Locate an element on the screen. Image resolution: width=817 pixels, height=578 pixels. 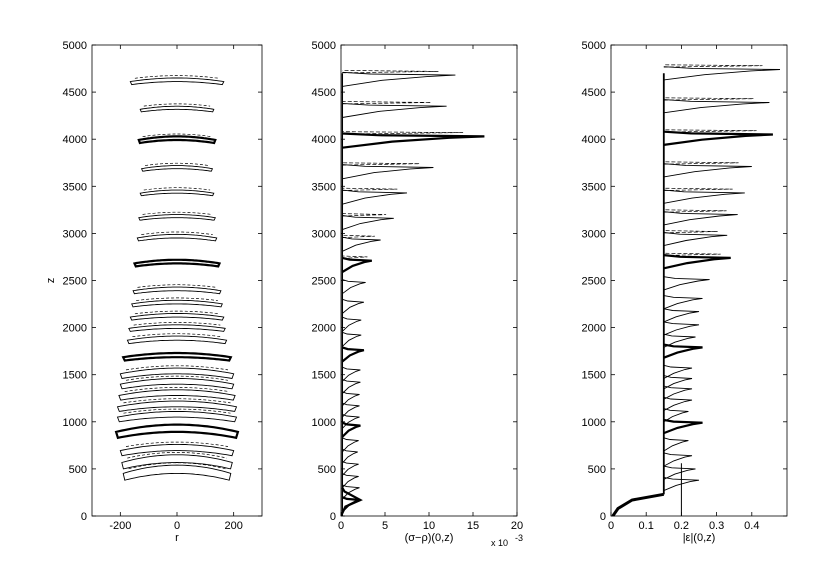
x-axis-label: r is located at coordinates (177, 538).